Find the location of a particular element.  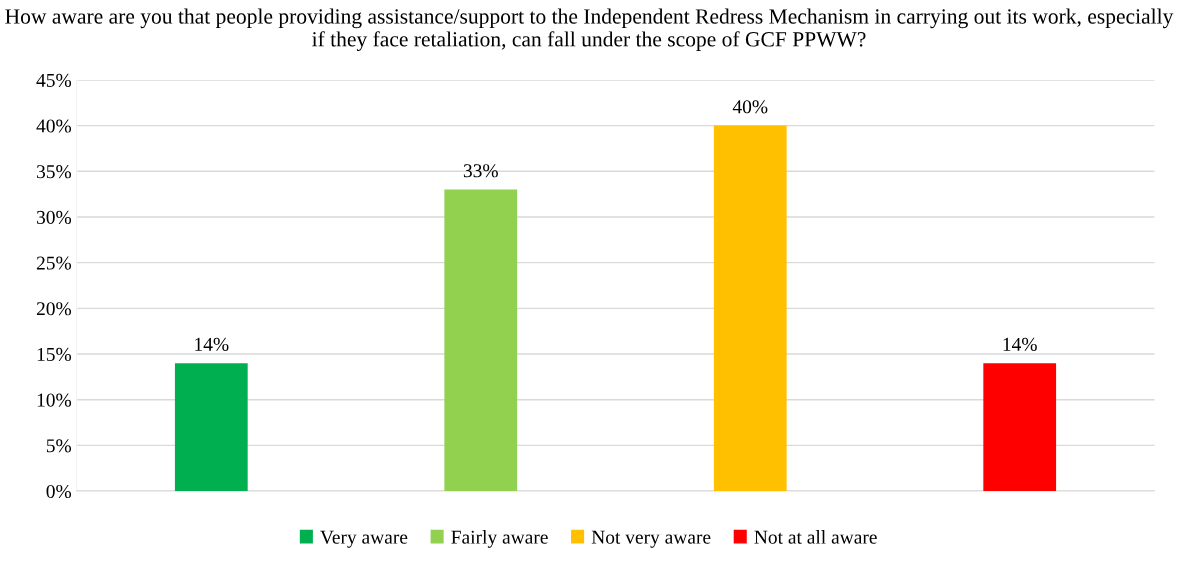

legend-label: Very aware is located at coordinates (364, 539).